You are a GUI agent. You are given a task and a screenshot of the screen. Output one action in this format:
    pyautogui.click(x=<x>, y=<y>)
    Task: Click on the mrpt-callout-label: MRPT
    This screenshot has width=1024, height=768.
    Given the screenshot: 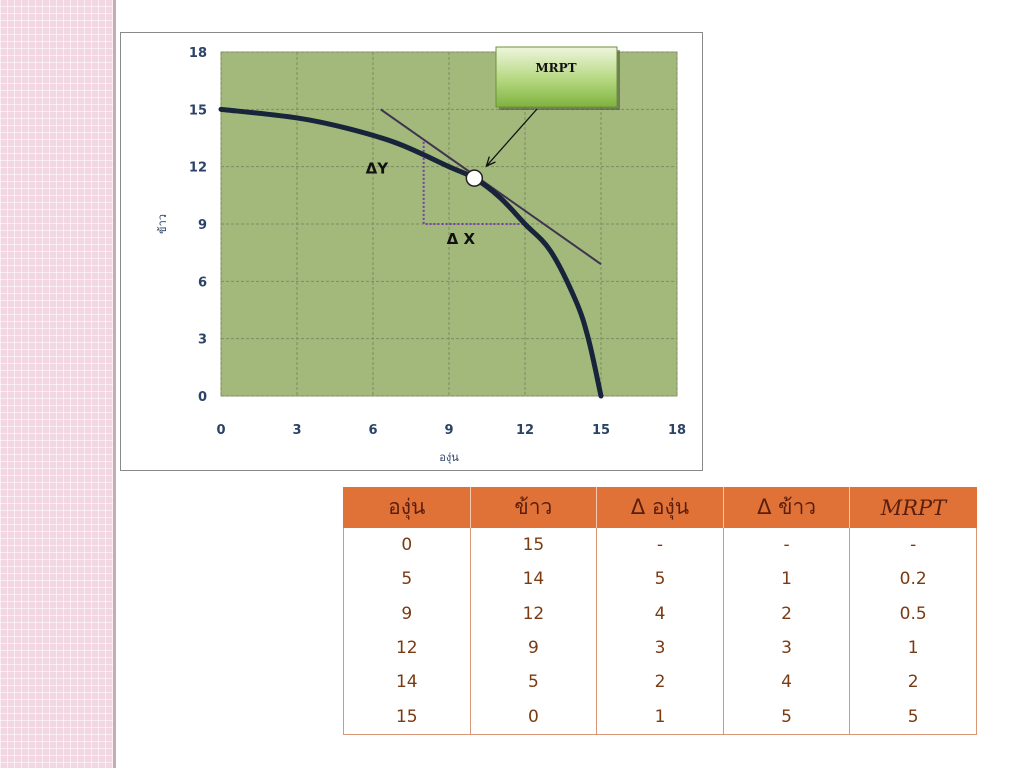 What is the action you would take?
    pyautogui.click(x=555, y=68)
    